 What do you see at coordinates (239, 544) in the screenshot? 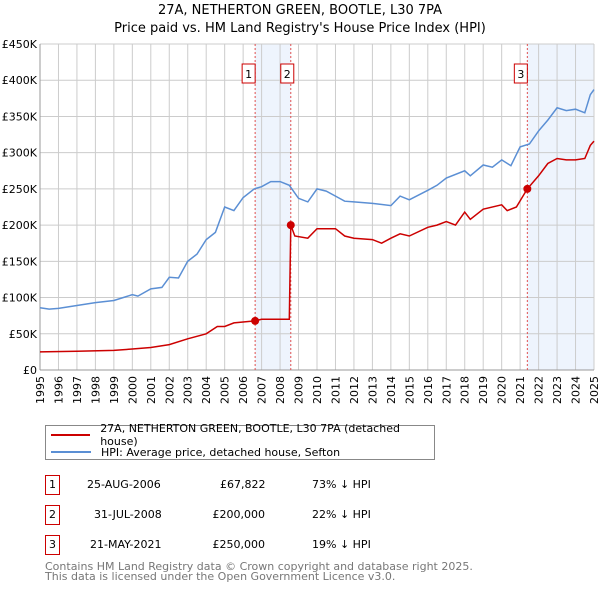
I see `transaction-price: £250,000` at bounding box center [239, 544].